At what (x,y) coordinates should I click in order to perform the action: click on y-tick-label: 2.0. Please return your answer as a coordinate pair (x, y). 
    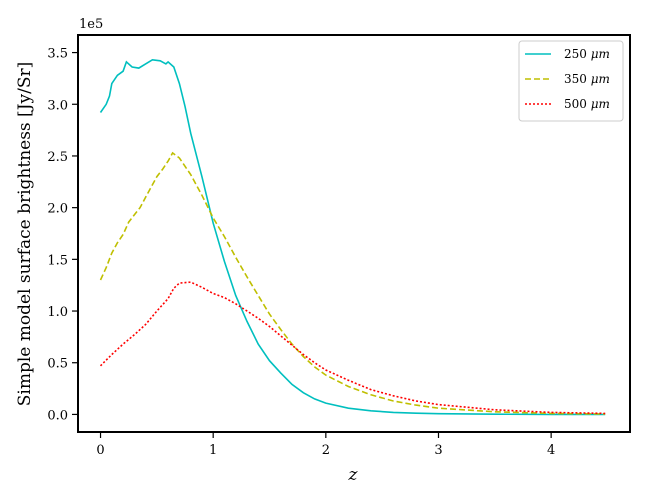
    Looking at the image, I should click on (57, 209).